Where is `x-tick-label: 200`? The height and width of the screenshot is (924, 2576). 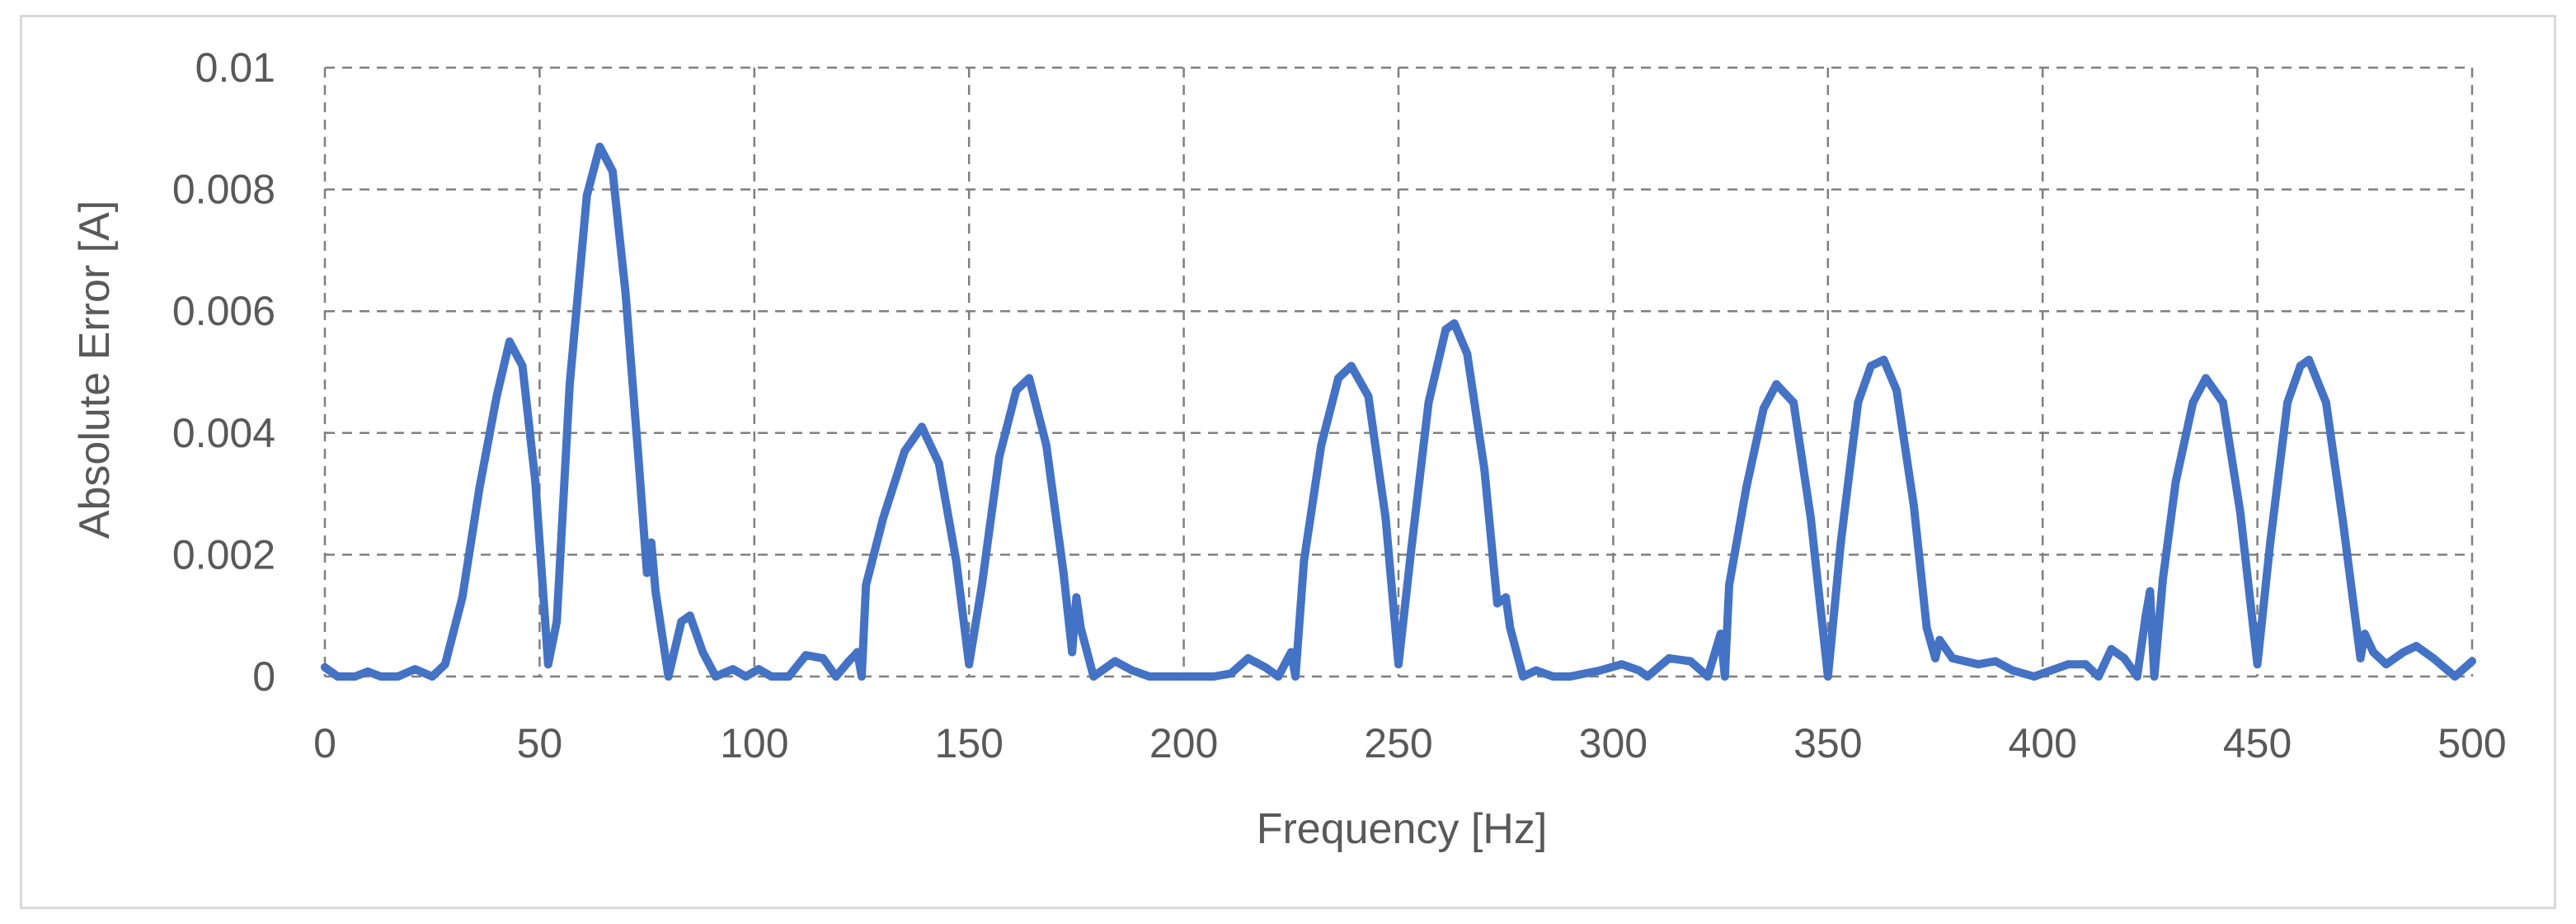 x-tick-label: 200 is located at coordinates (1183, 743).